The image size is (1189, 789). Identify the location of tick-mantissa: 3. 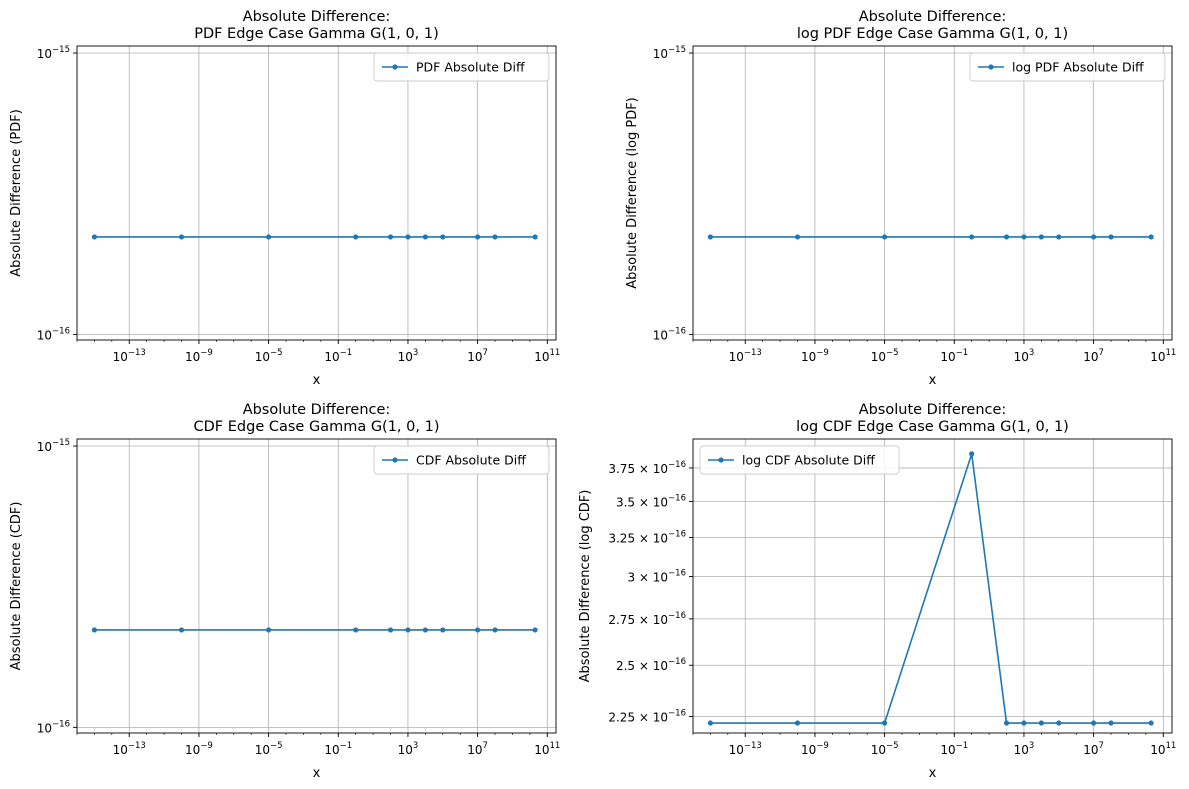
(631, 578).